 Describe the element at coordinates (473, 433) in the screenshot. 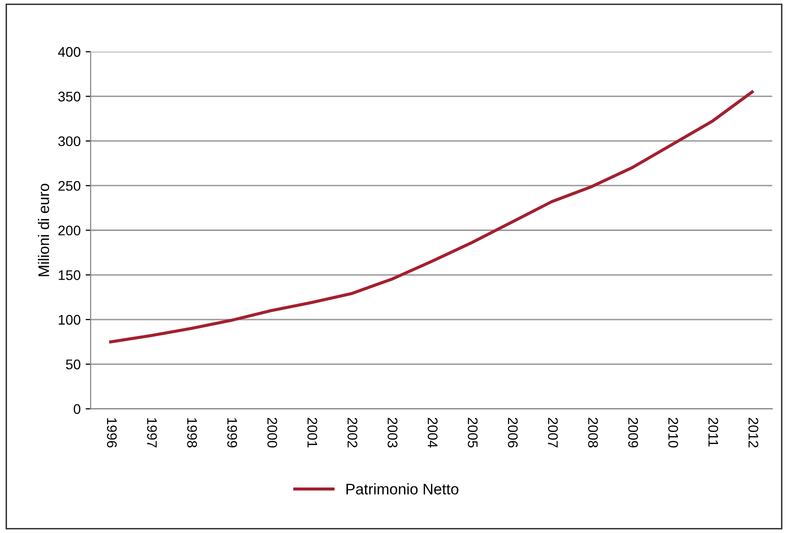

I see `x-tick-label: 2005` at that location.